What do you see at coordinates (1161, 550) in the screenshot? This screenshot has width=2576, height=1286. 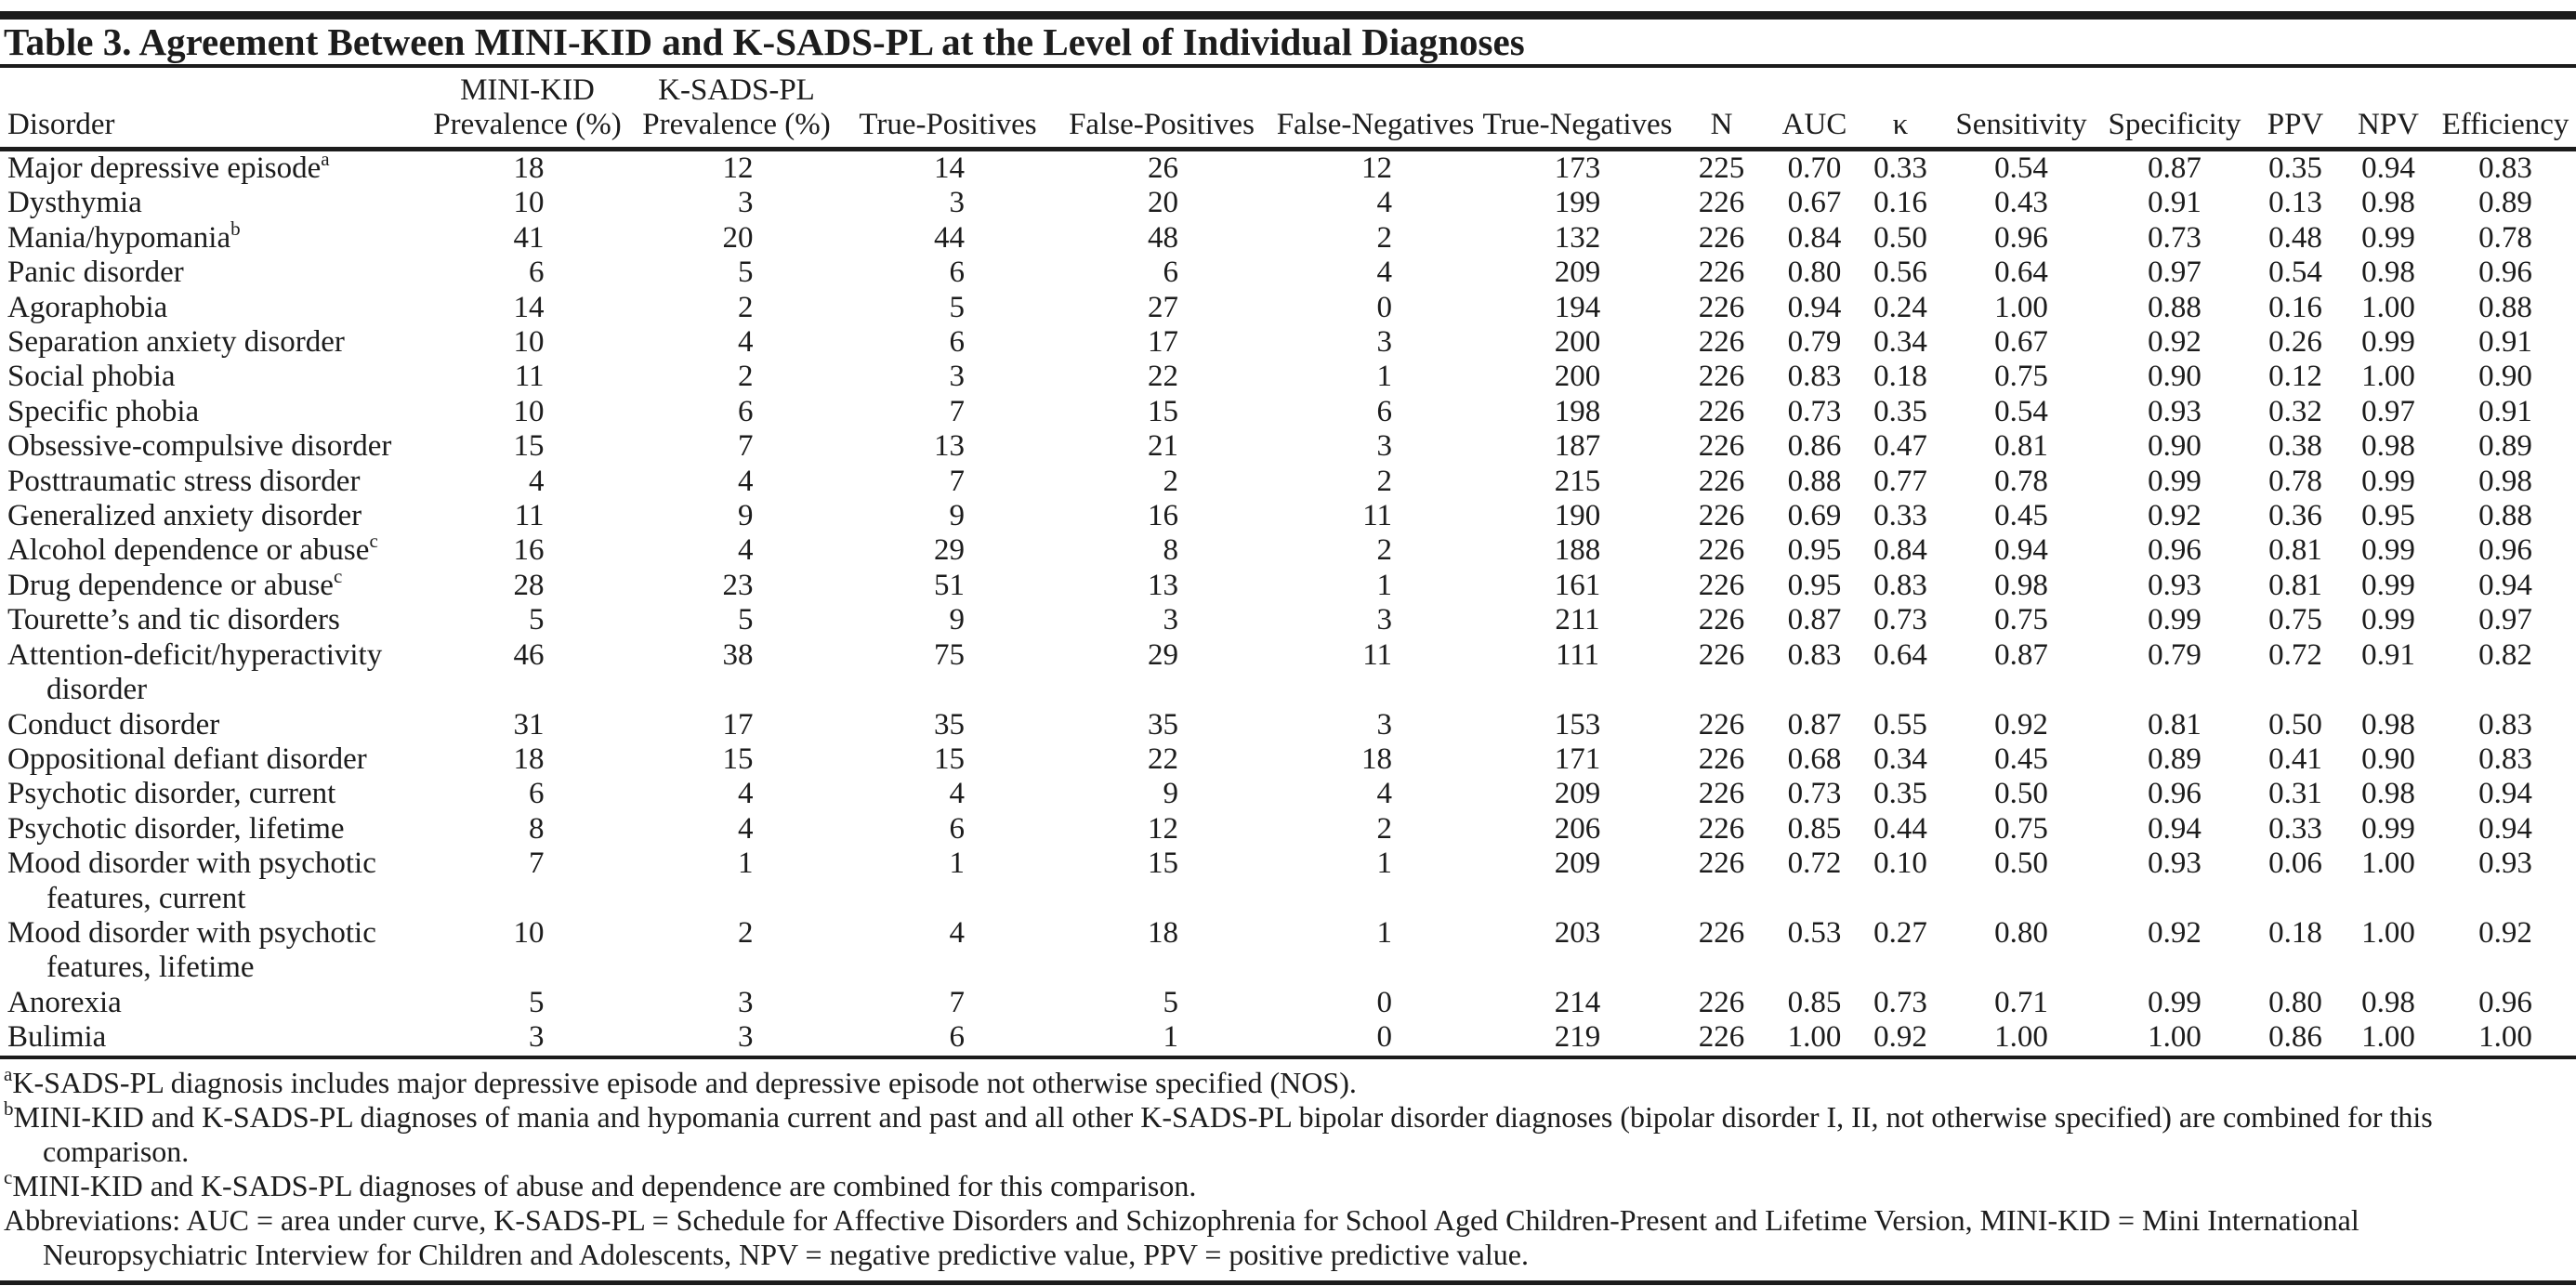 I see `cell-false-positives: 8` at bounding box center [1161, 550].